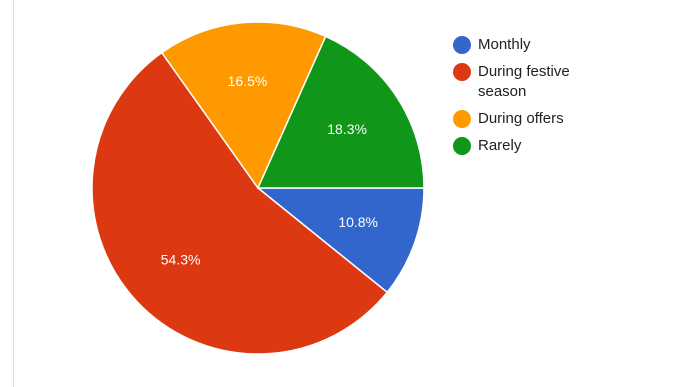 The width and height of the screenshot is (673, 387). Describe the element at coordinates (462, 119) in the screenshot. I see `legend-swatch-during-offers` at that location.